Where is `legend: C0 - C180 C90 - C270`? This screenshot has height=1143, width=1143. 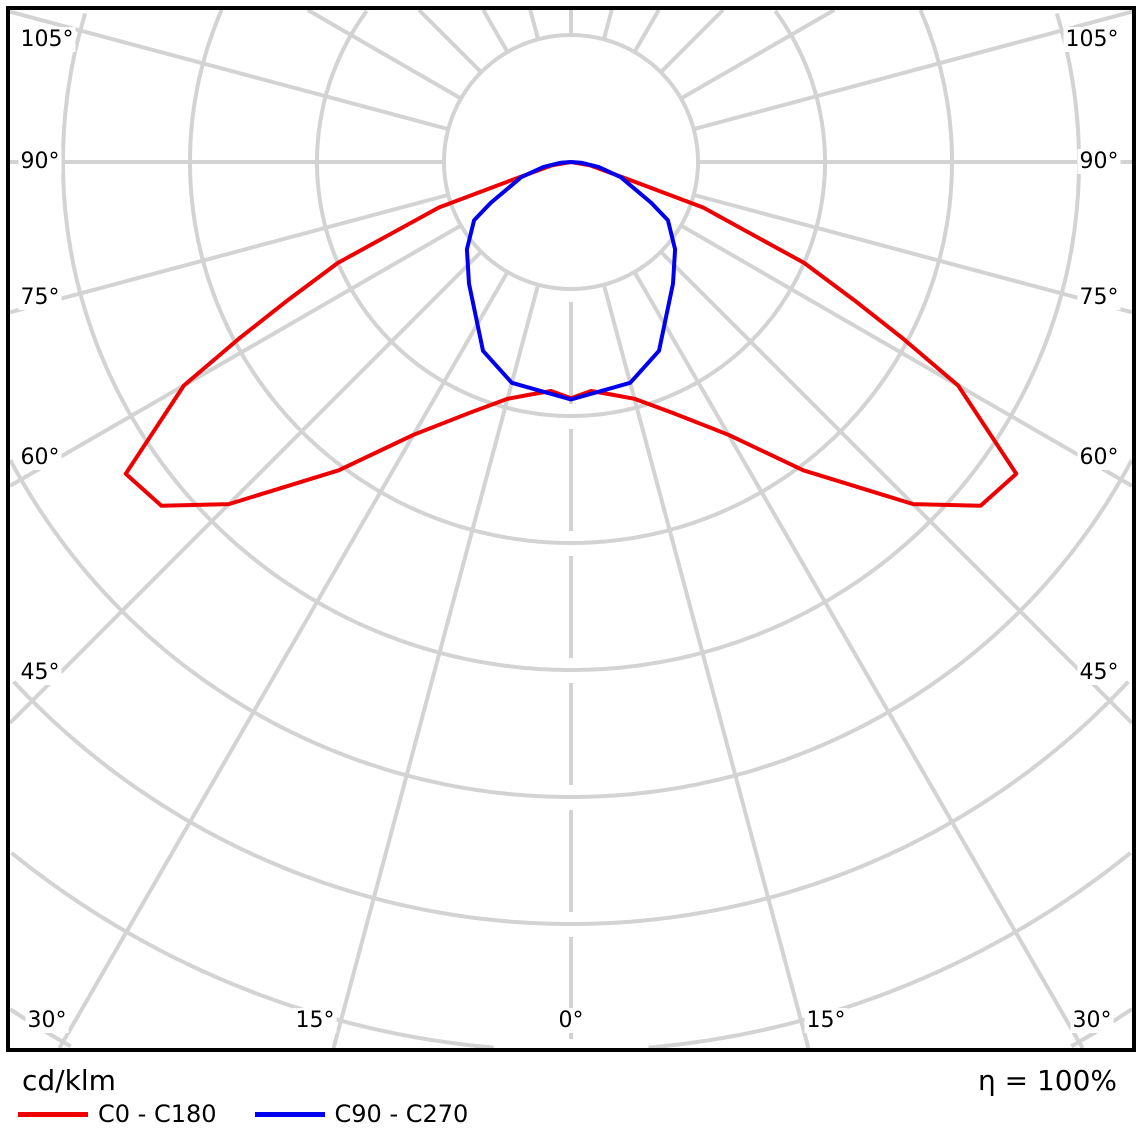 legend: C0 - C180 C90 - C270 is located at coordinates (262, 1114).